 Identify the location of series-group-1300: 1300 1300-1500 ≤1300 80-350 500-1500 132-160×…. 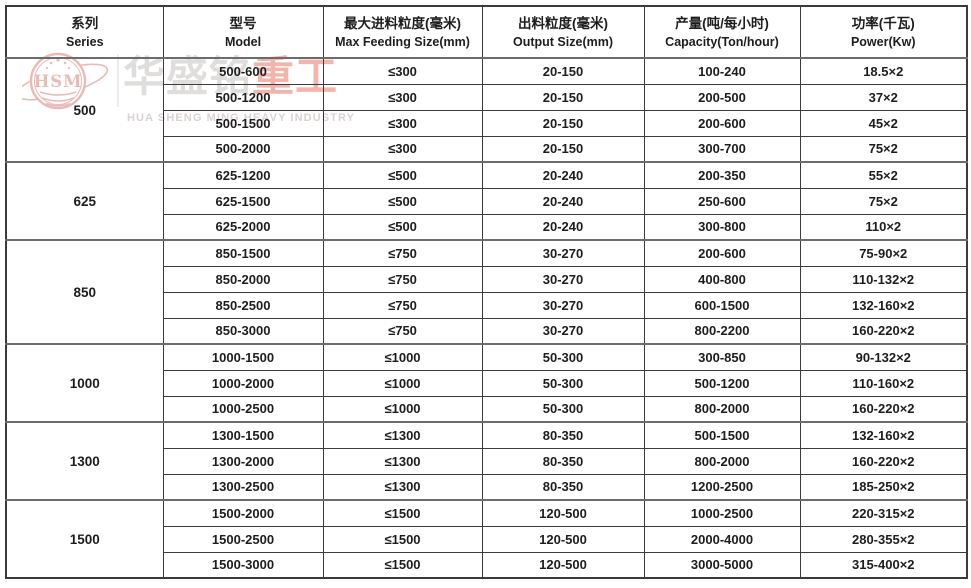
(486, 461).